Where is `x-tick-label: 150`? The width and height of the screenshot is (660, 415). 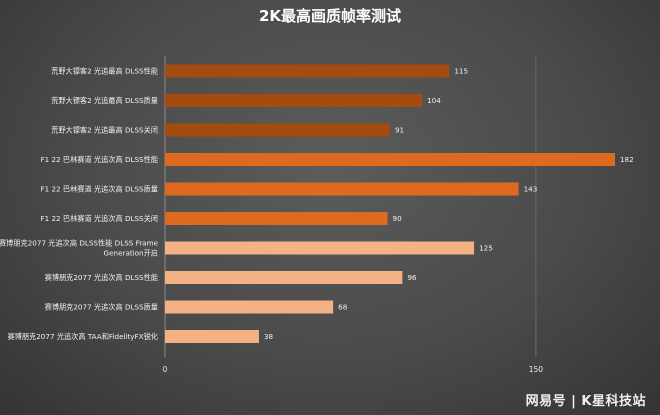 x-tick-label: 150 is located at coordinates (536, 369).